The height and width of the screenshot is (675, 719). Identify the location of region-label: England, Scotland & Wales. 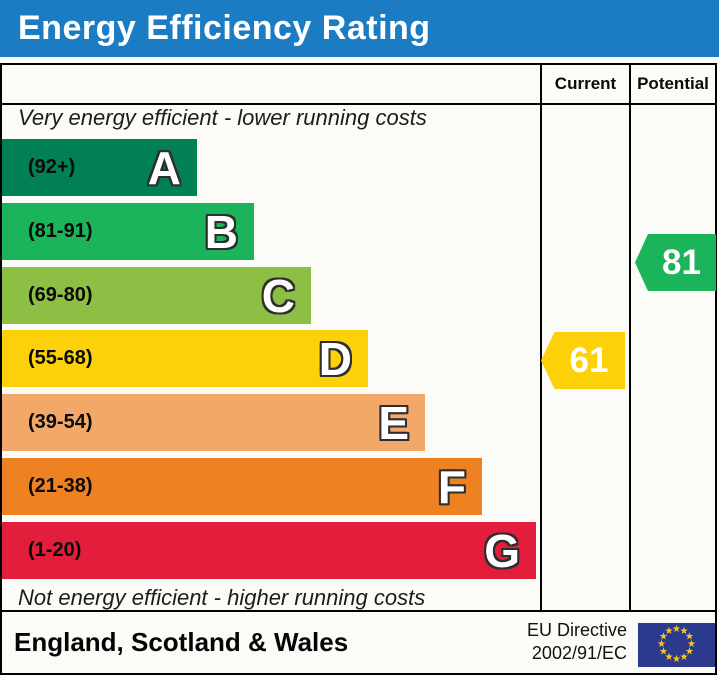
(181, 642).